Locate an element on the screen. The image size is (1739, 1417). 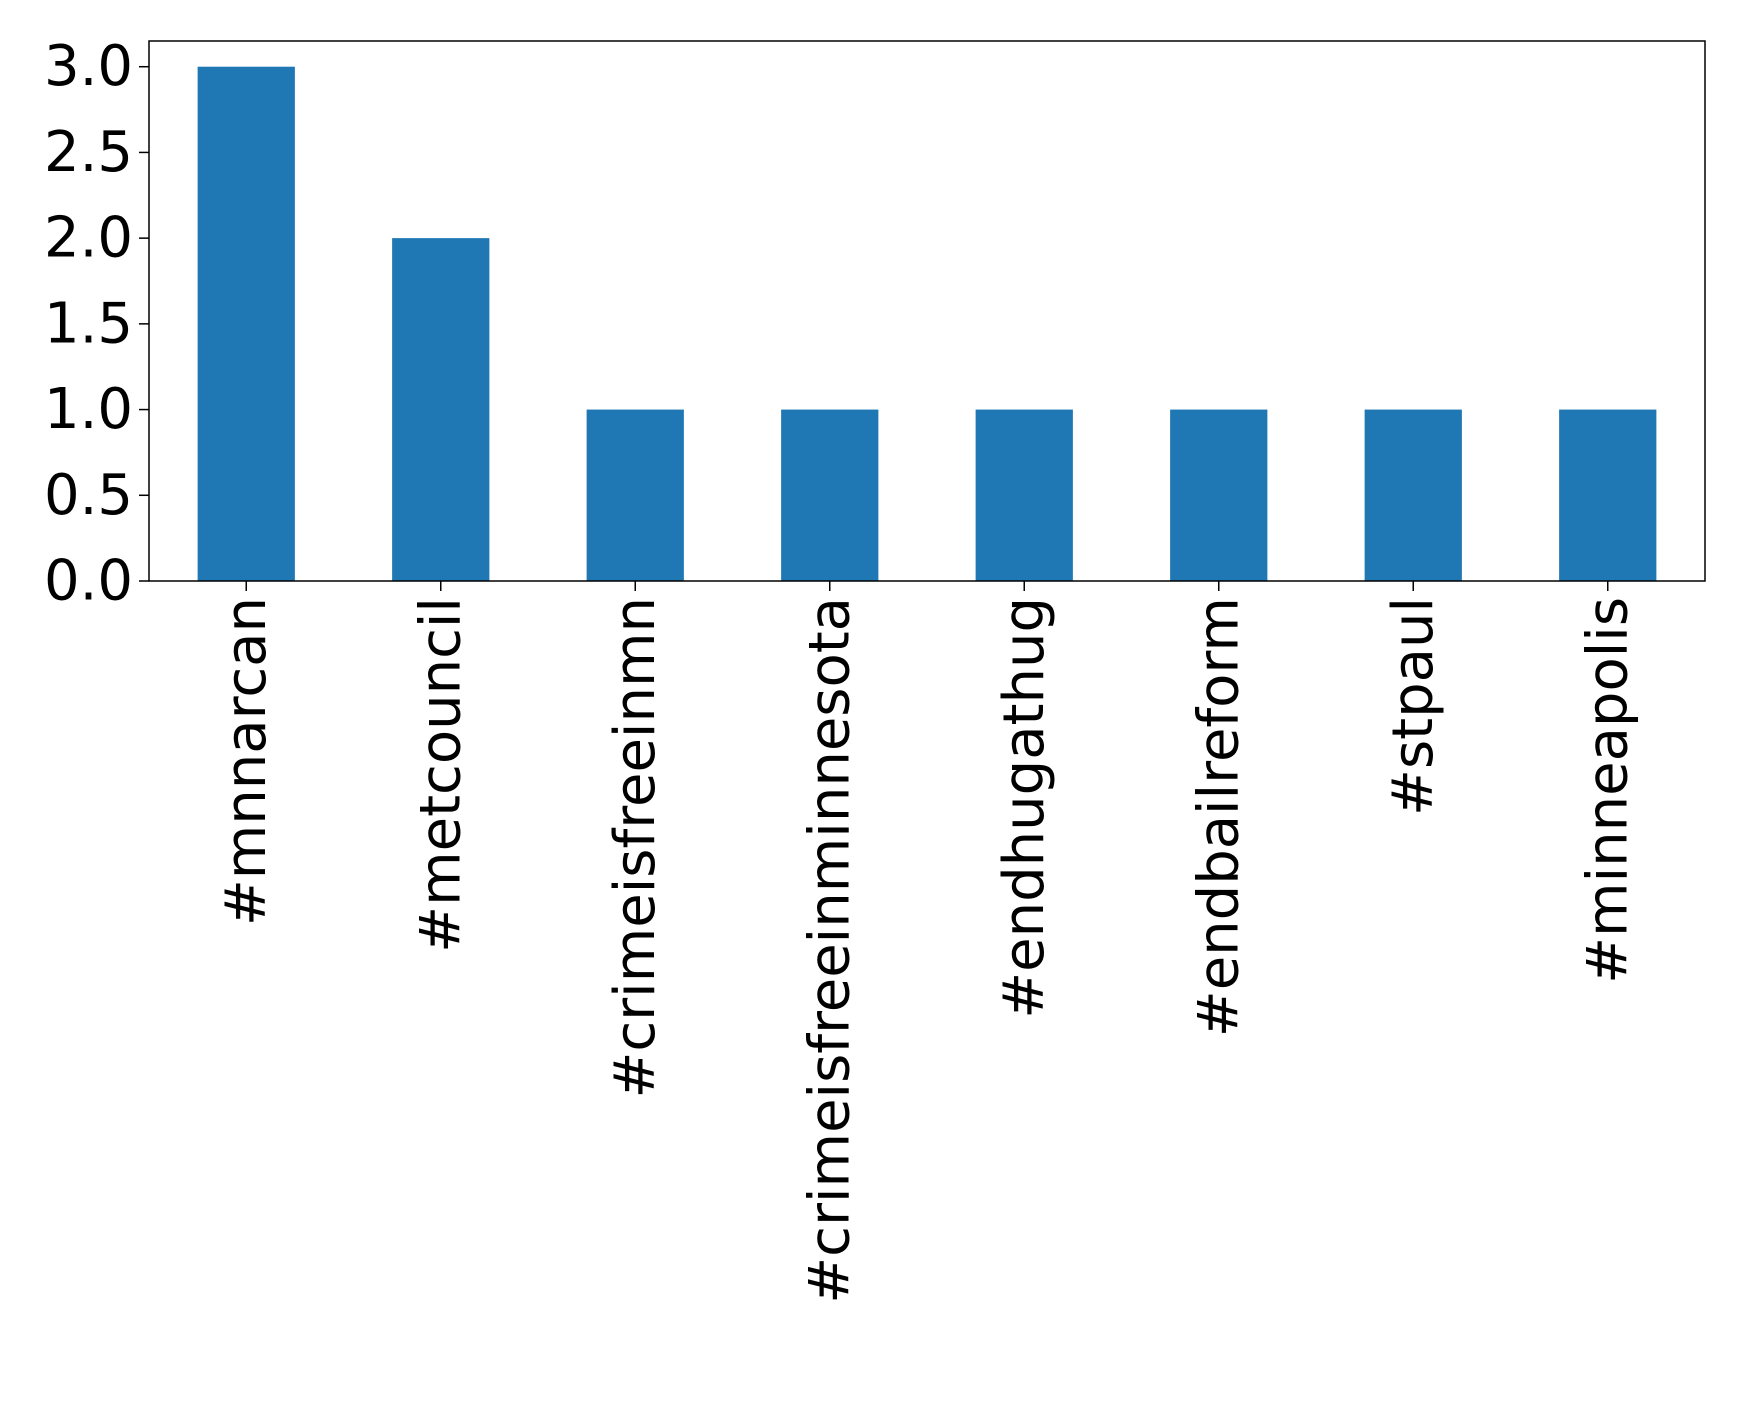
x-tick-label-metcouncil: #metcouncil is located at coordinates (440, 775).